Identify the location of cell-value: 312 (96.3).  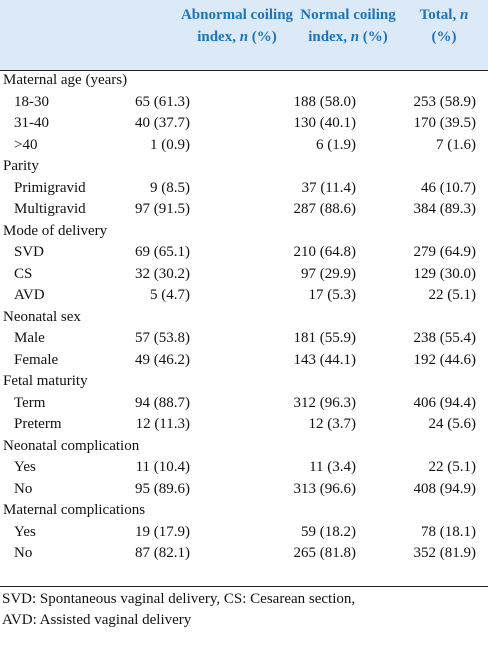
(325, 402).